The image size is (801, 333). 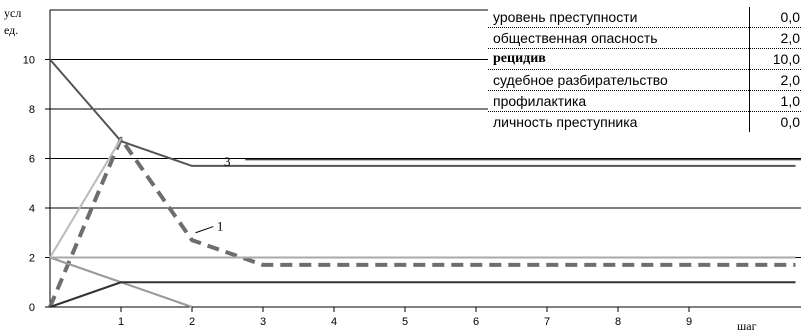 What do you see at coordinates (32, 308) in the screenshot?
I see `y-tick-label: 0` at bounding box center [32, 308].